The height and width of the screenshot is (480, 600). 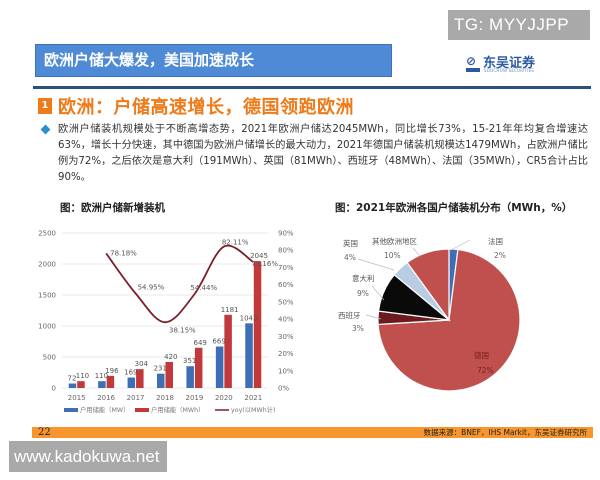 What do you see at coordinates (112, 371) in the screenshot?
I see `bar-mwh-label: 196` at bounding box center [112, 371].